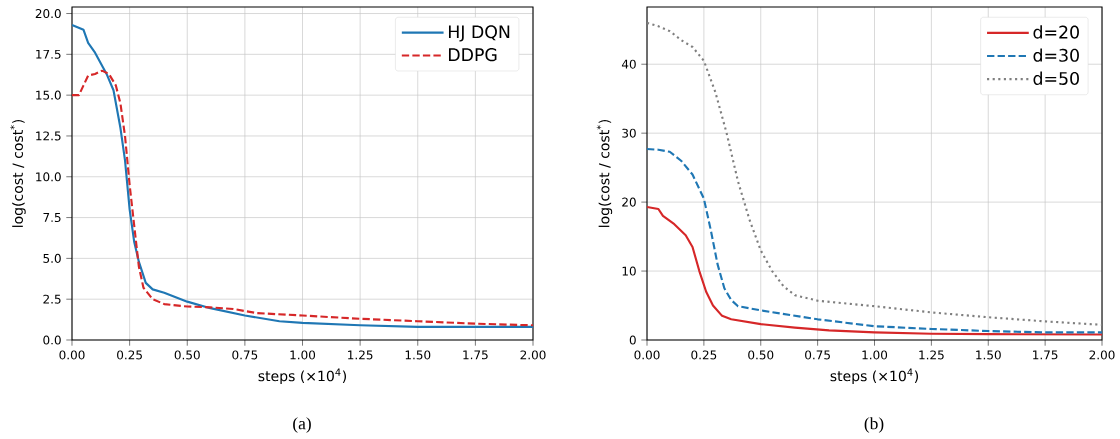 Image resolution: width=1120 pixels, height=439 pixels. What do you see at coordinates (48, 177) in the screenshot?
I see `y-tick-label: 10.0` at bounding box center [48, 177].